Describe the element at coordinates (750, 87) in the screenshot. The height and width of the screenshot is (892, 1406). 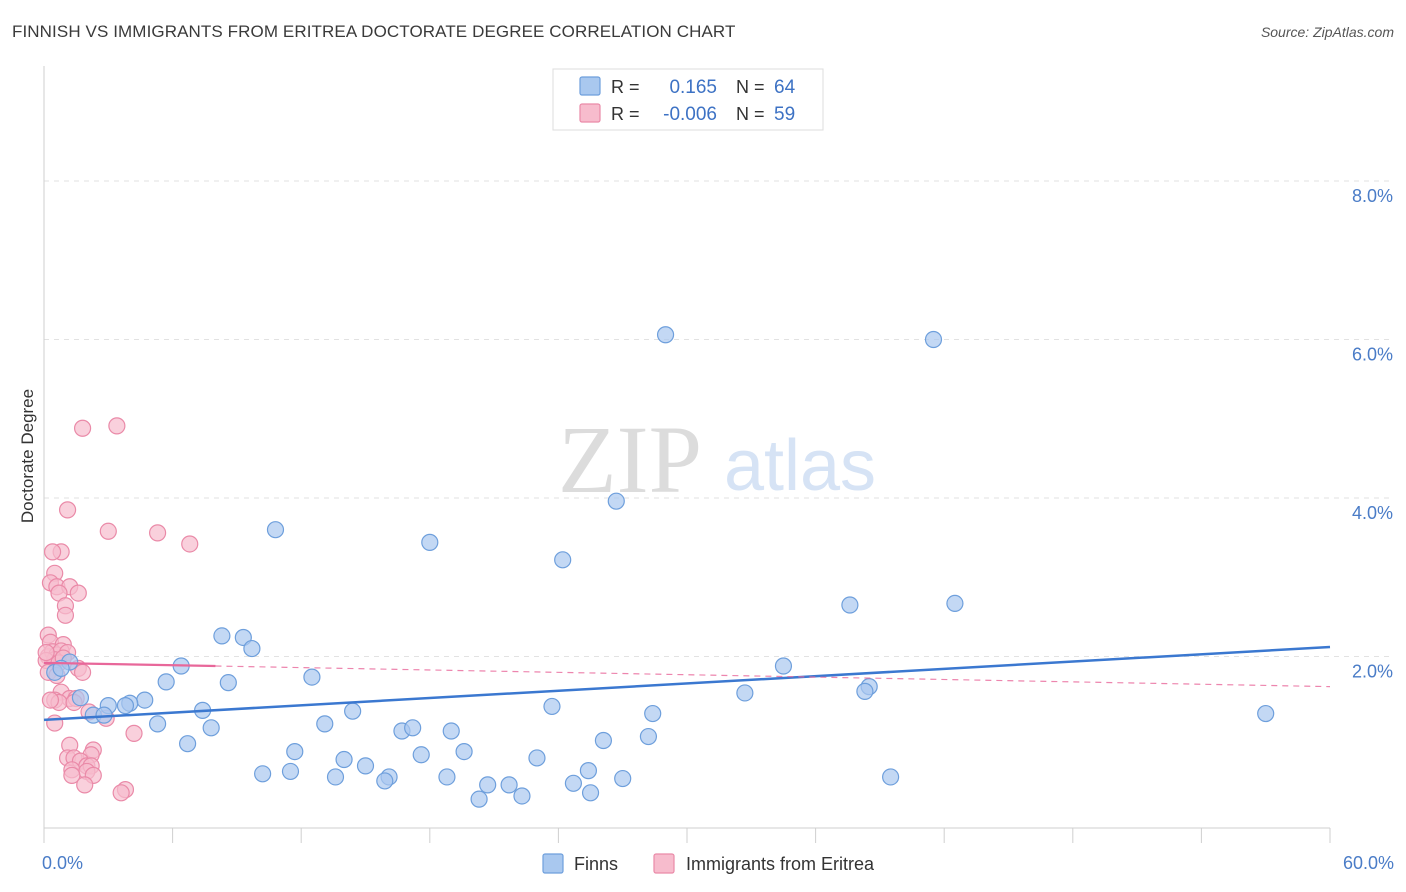
I see `legend-n-label-finns: N =` at that location.